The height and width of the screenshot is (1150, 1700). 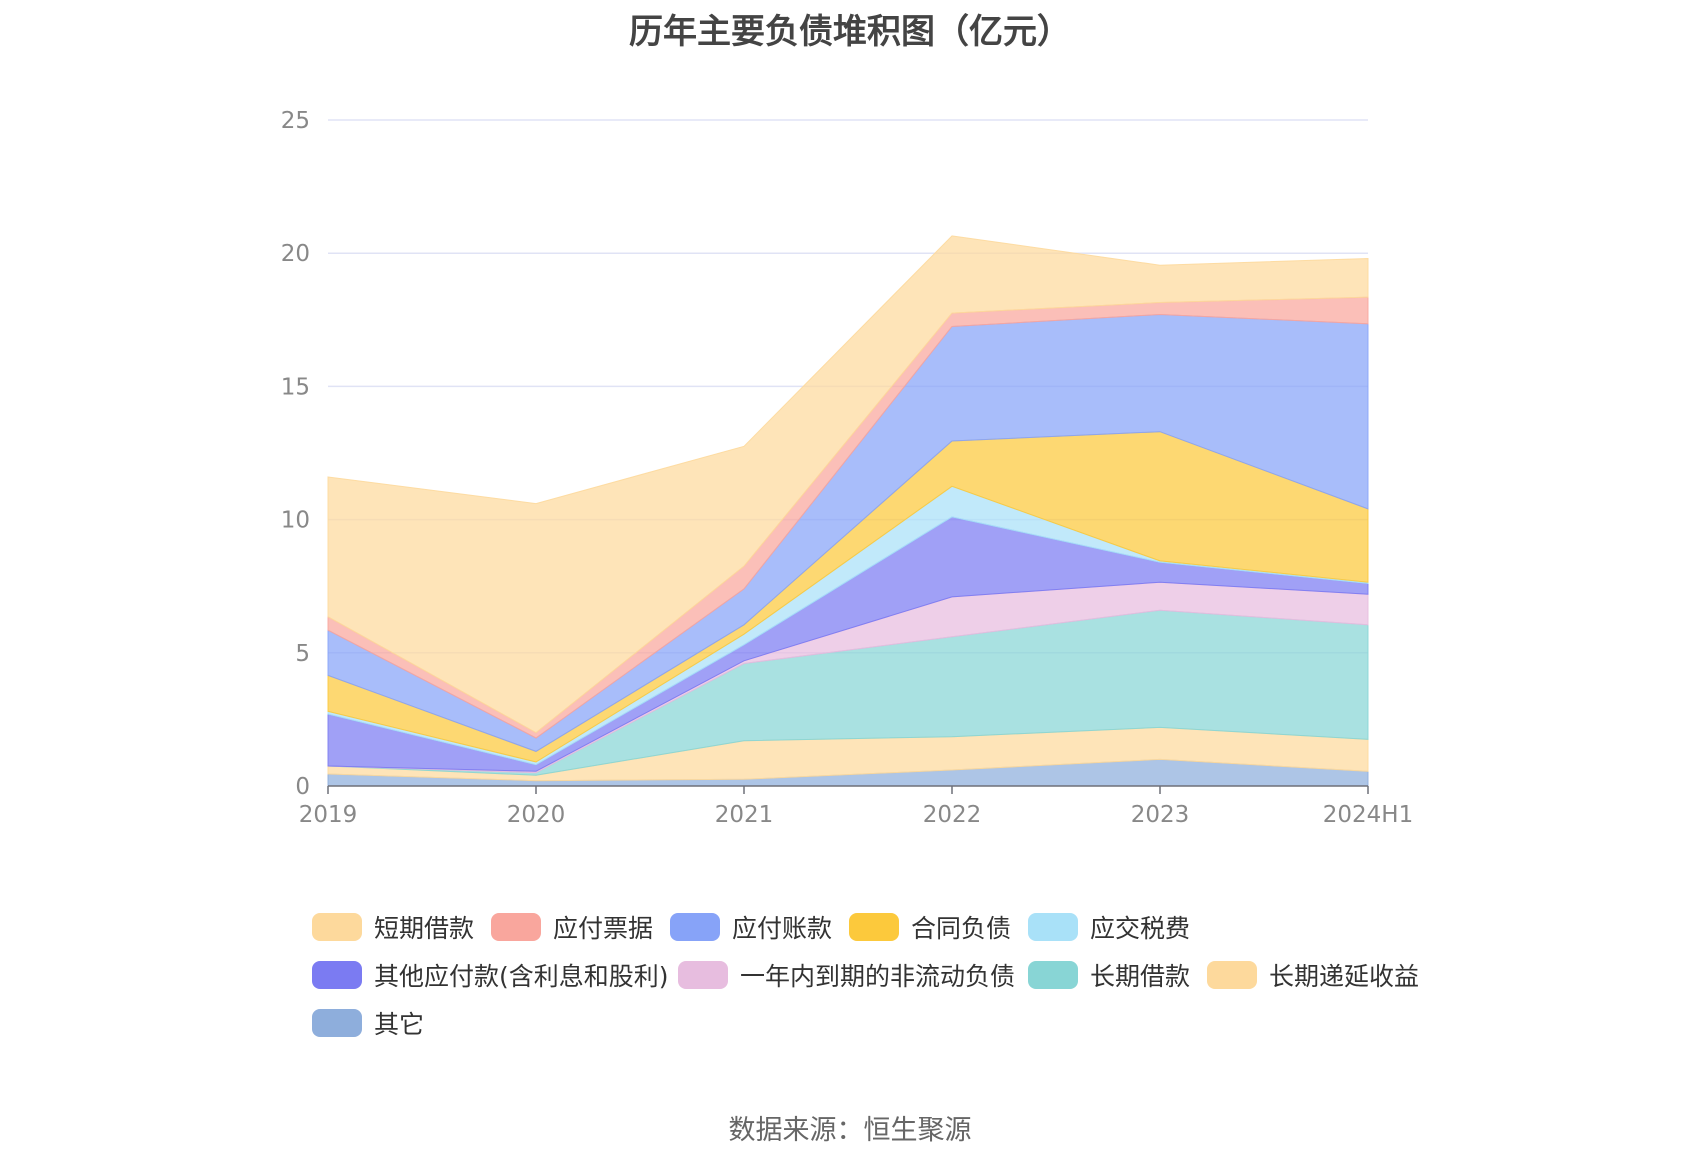 I want to click on legend-label: 应付账款, so click(x=782, y=928).